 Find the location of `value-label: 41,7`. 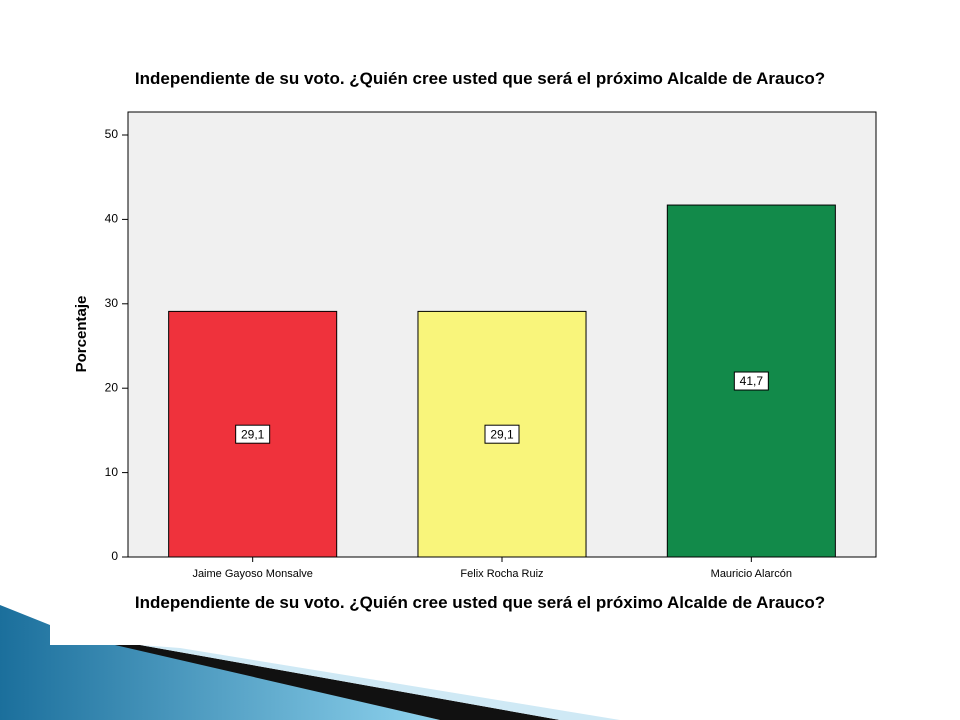

value-label: 41,7 is located at coordinates (752, 381).